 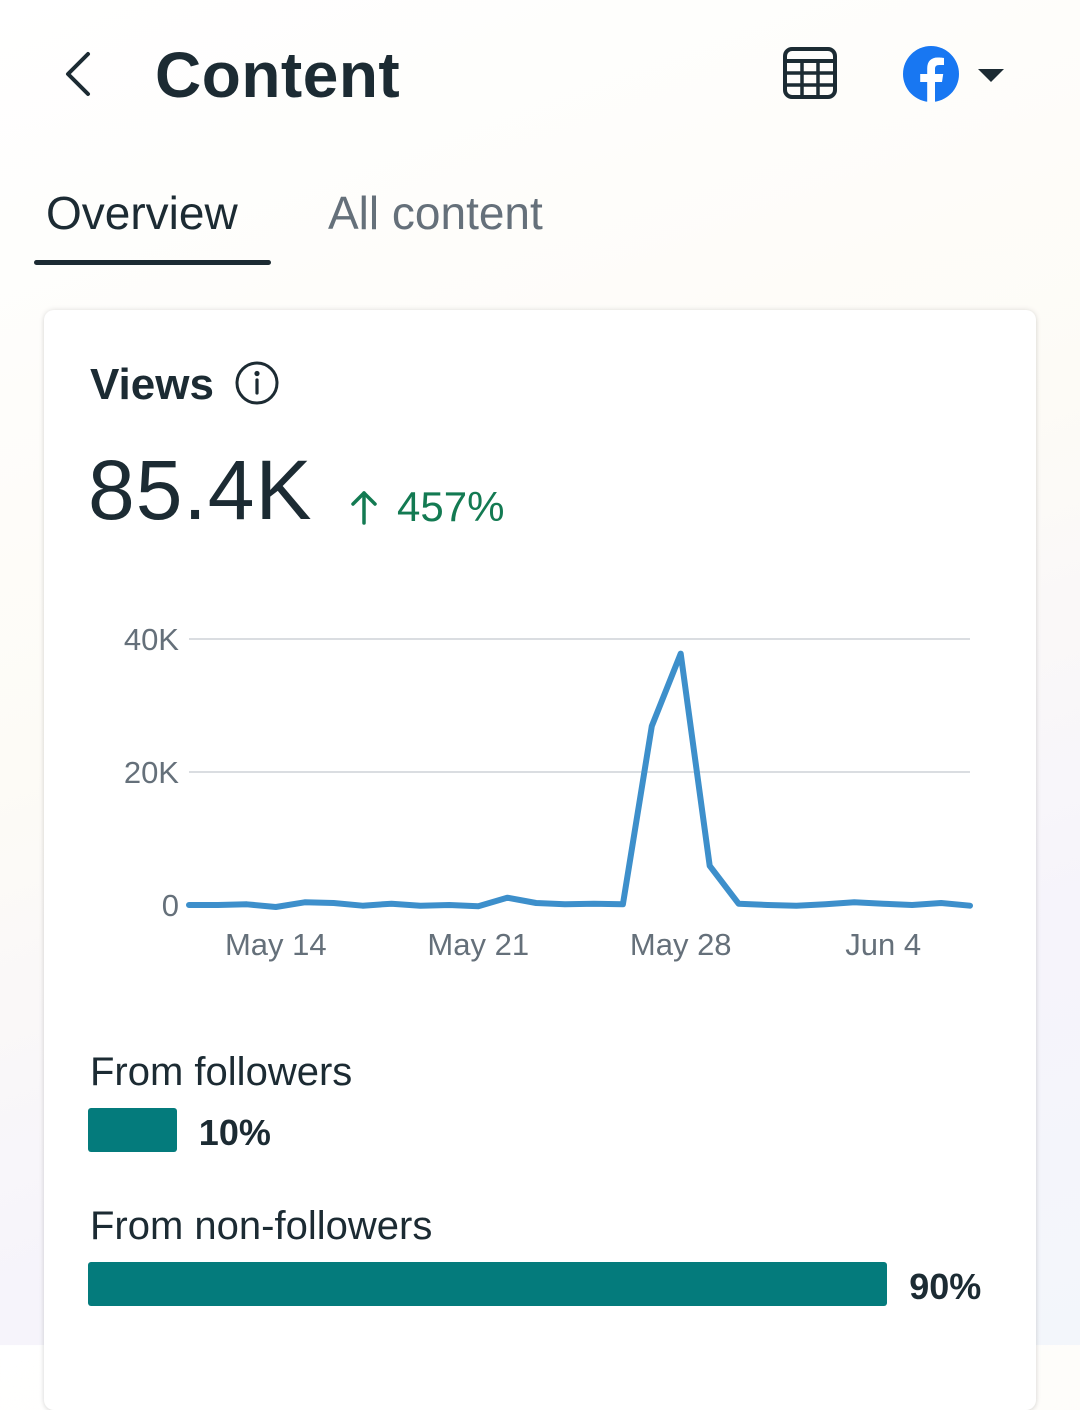 What do you see at coordinates (200, 490) in the screenshot?
I see `views-total: 85.4K` at bounding box center [200, 490].